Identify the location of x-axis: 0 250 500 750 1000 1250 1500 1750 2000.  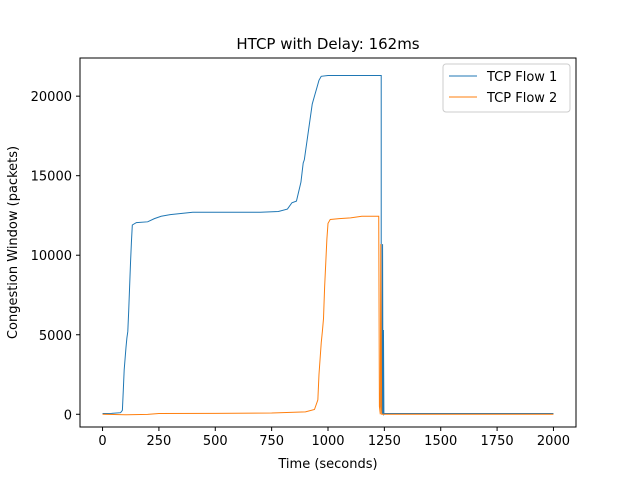
(334, 438).